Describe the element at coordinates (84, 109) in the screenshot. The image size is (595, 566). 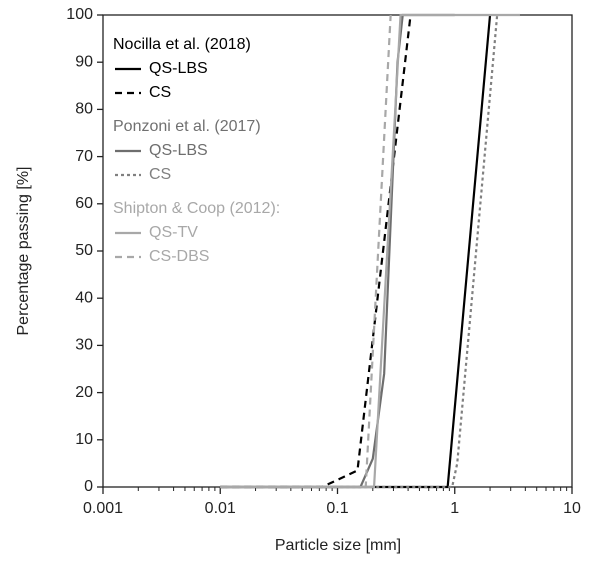
I see `y-tick-label: 80` at that location.